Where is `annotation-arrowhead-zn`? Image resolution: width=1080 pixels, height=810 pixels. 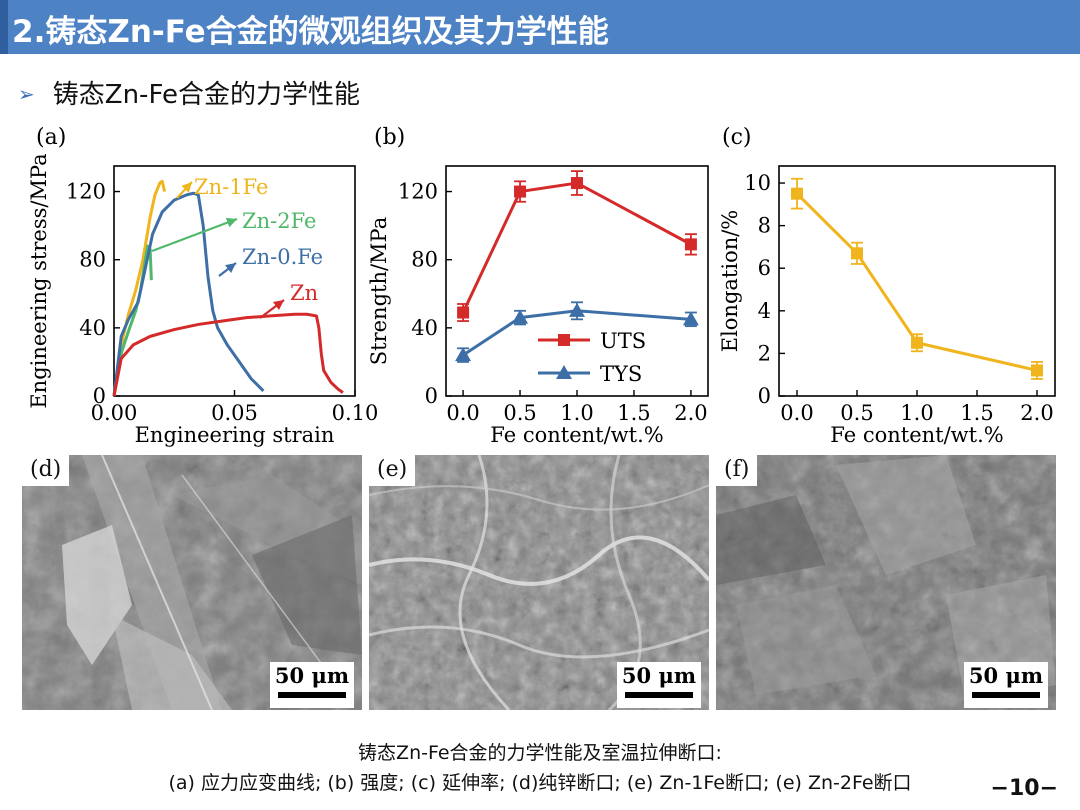
annotation-arrowhead-zn is located at coordinates (278, 305).